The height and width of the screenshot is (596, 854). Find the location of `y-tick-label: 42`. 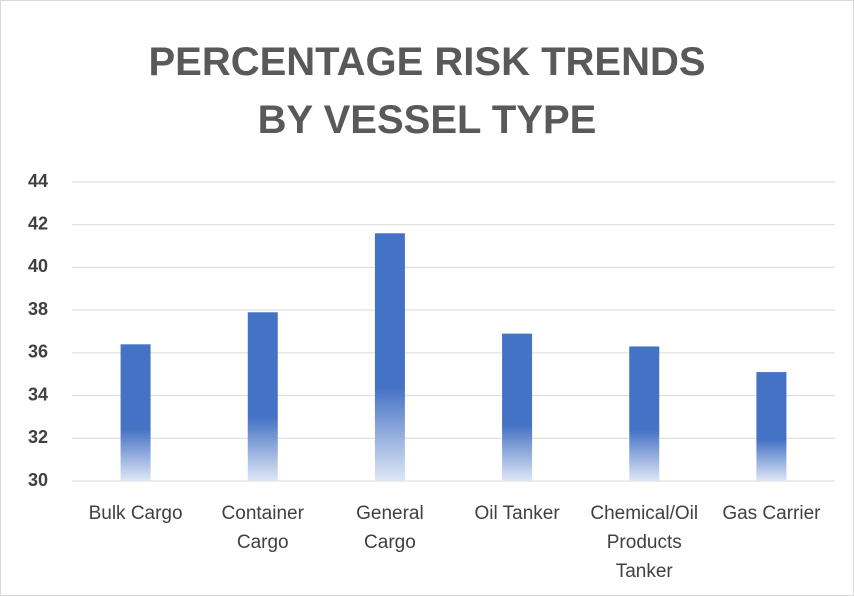

y-tick-label: 42 is located at coordinates (38, 223).